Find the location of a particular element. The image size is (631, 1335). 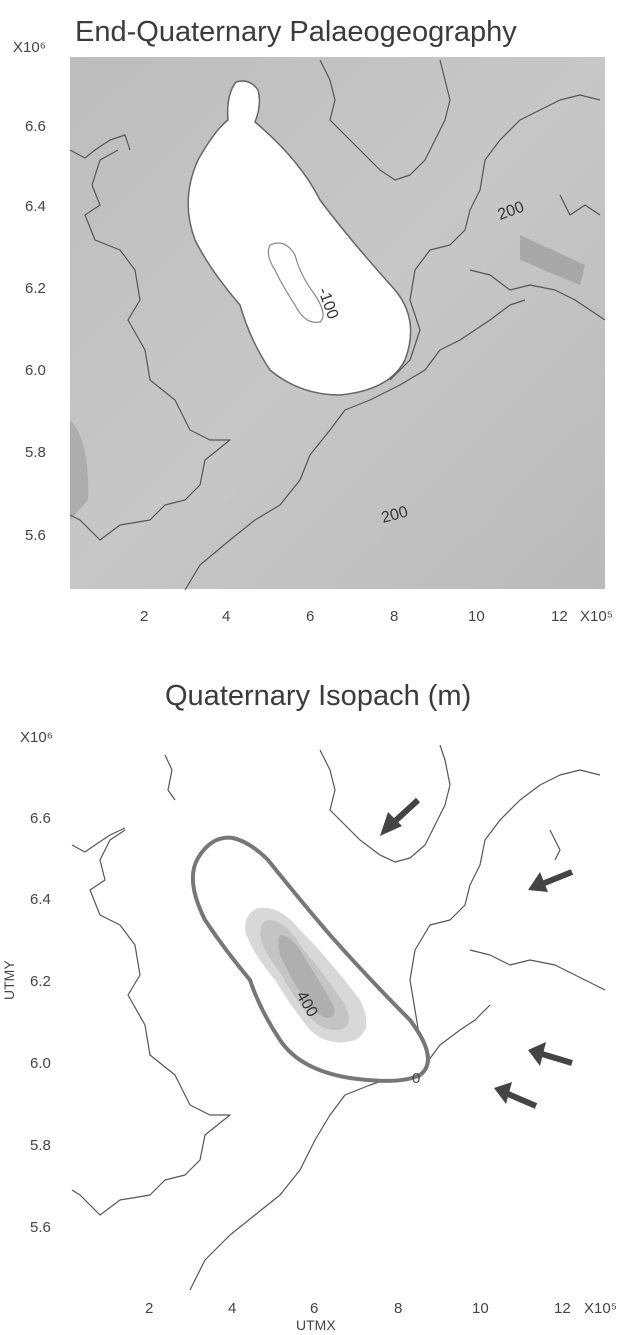

contour-label: 200 is located at coordinates (395, 515).